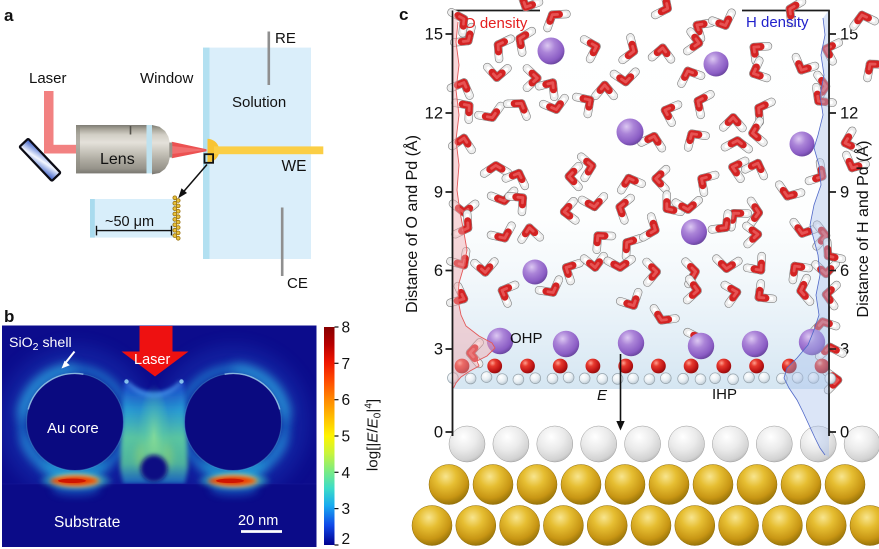  Describe the element at coordinates (117, 159) in the screenshot. I see `svg-text: Lens` at that location.